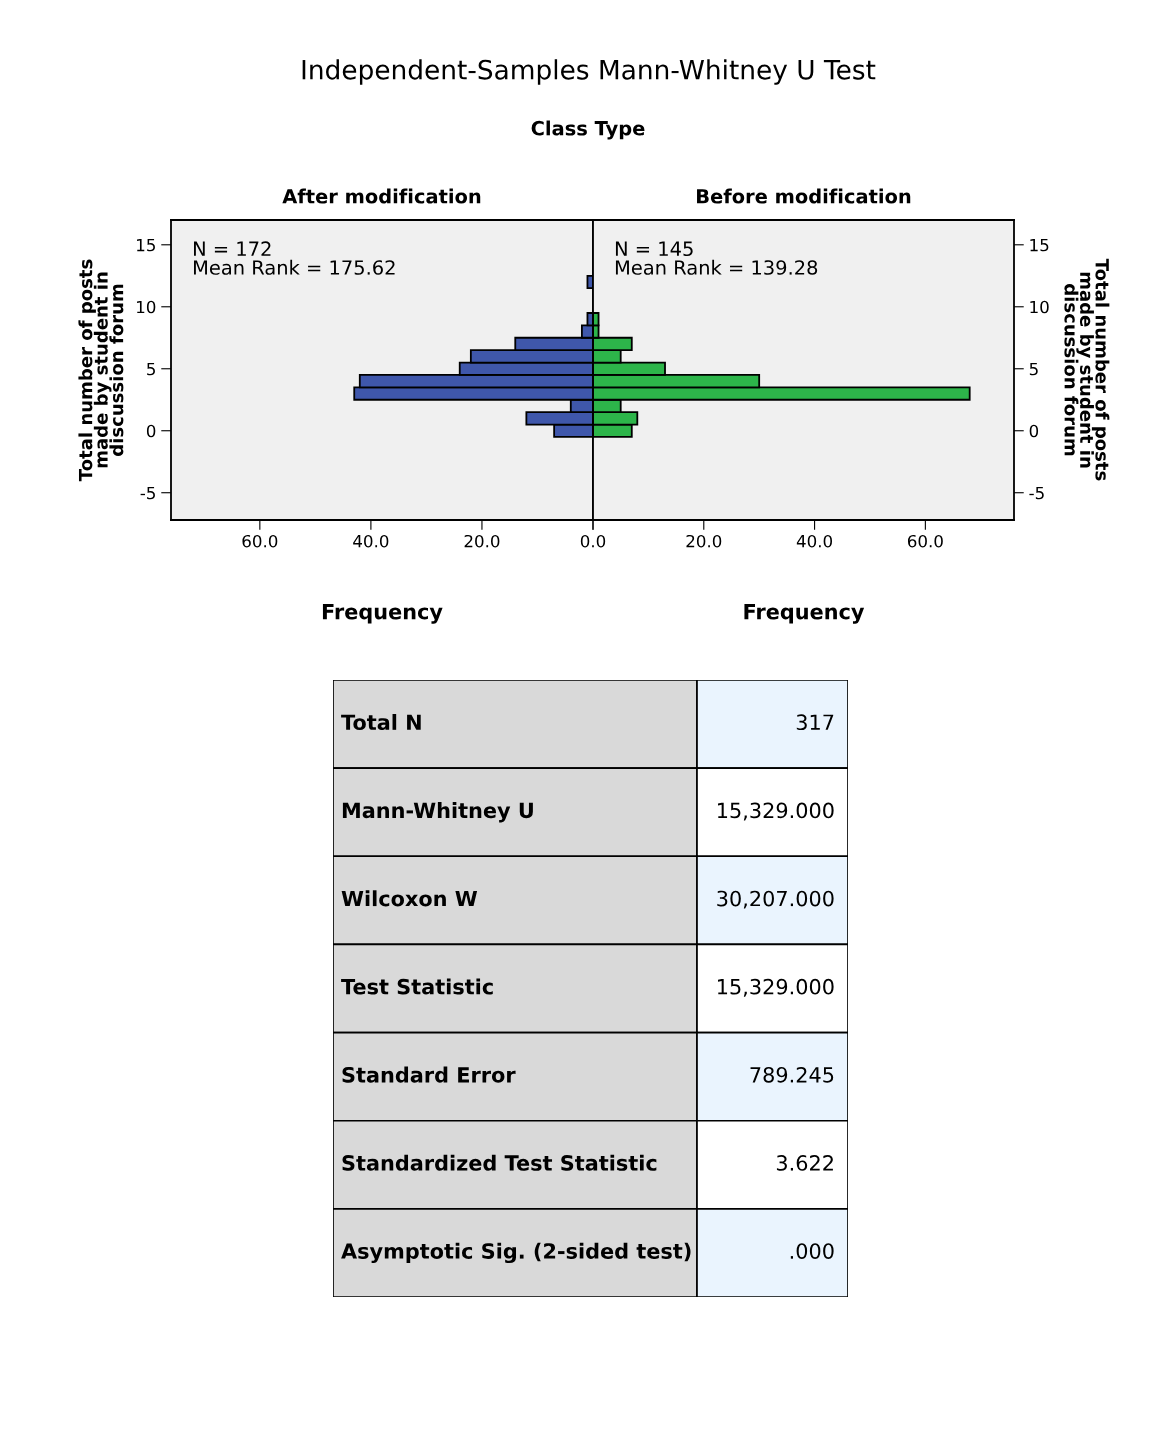 This screenshot has height=1429, width=1176. I want to click on chart-title: After modification, so click(381, 196).